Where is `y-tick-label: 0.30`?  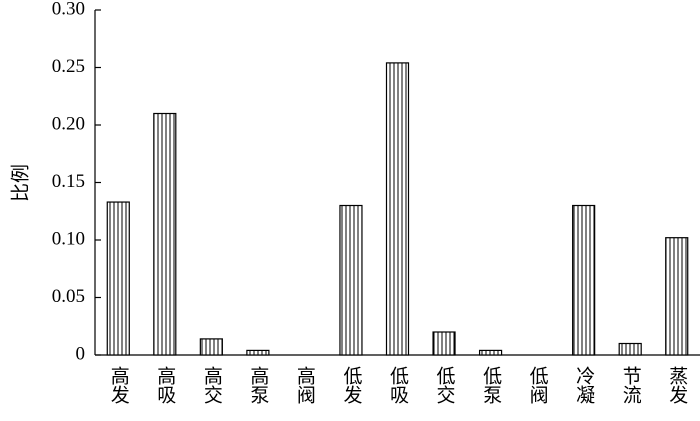 y-tick-label: 0.30 is located at coordinates (68, 9).